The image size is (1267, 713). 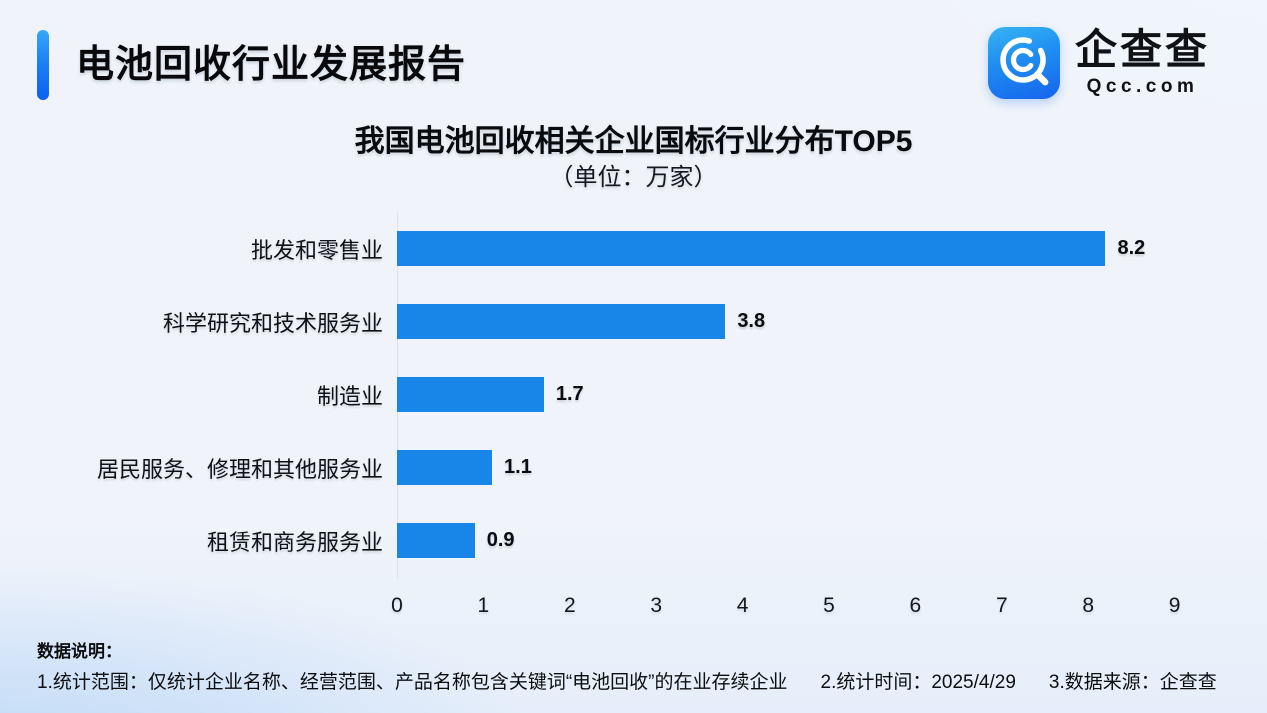 What do you see at coordinates (656, 605) in the screenshot?
I see `x-tick-label: 3` at bounding box center [656, 605].